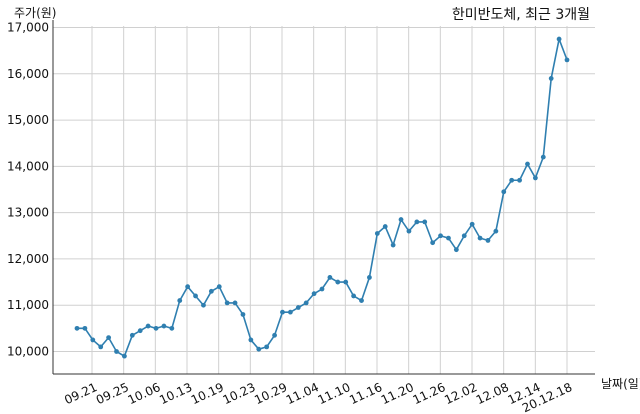 The width and height of the screenshot is (640, 414). I want to click on x-axis-title: 날짜(일), so click(620, 384).